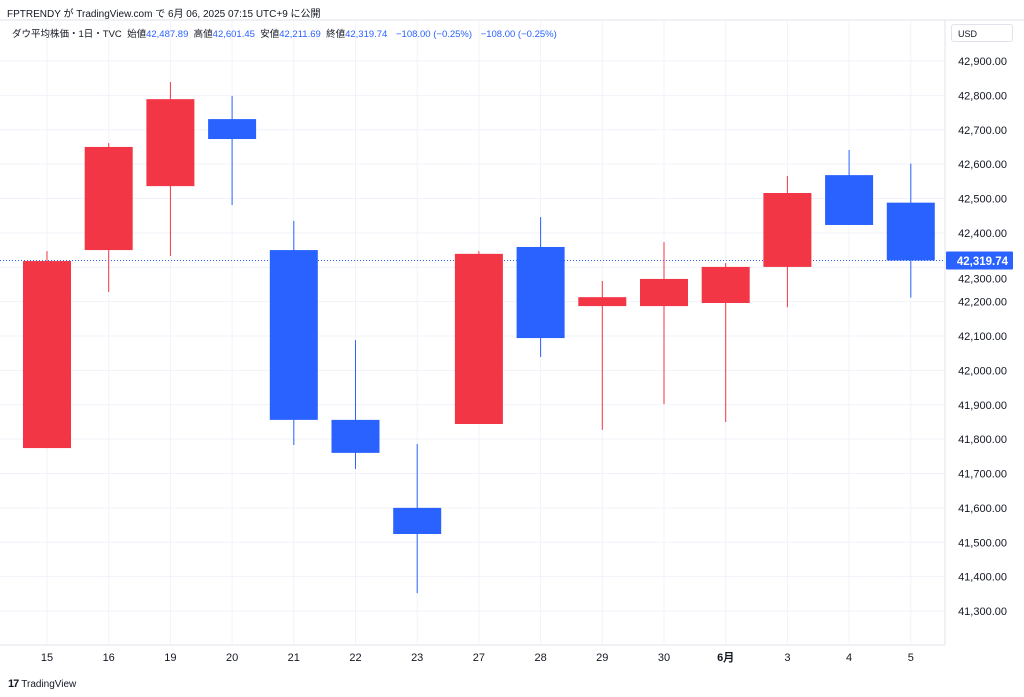 Image resolution: width=1024 pixels, height=697 pixels. Describe the element at coordinates (982, 200) in the screenshot. I see `y-tick-label: 42,500.00` at that location.